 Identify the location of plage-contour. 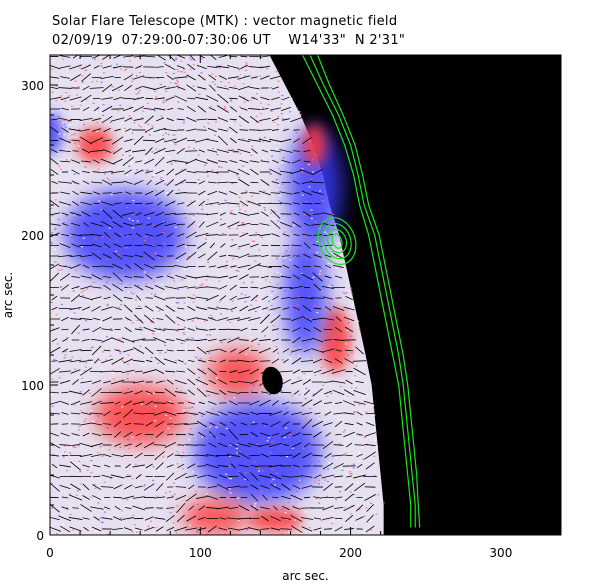
(337, 241).